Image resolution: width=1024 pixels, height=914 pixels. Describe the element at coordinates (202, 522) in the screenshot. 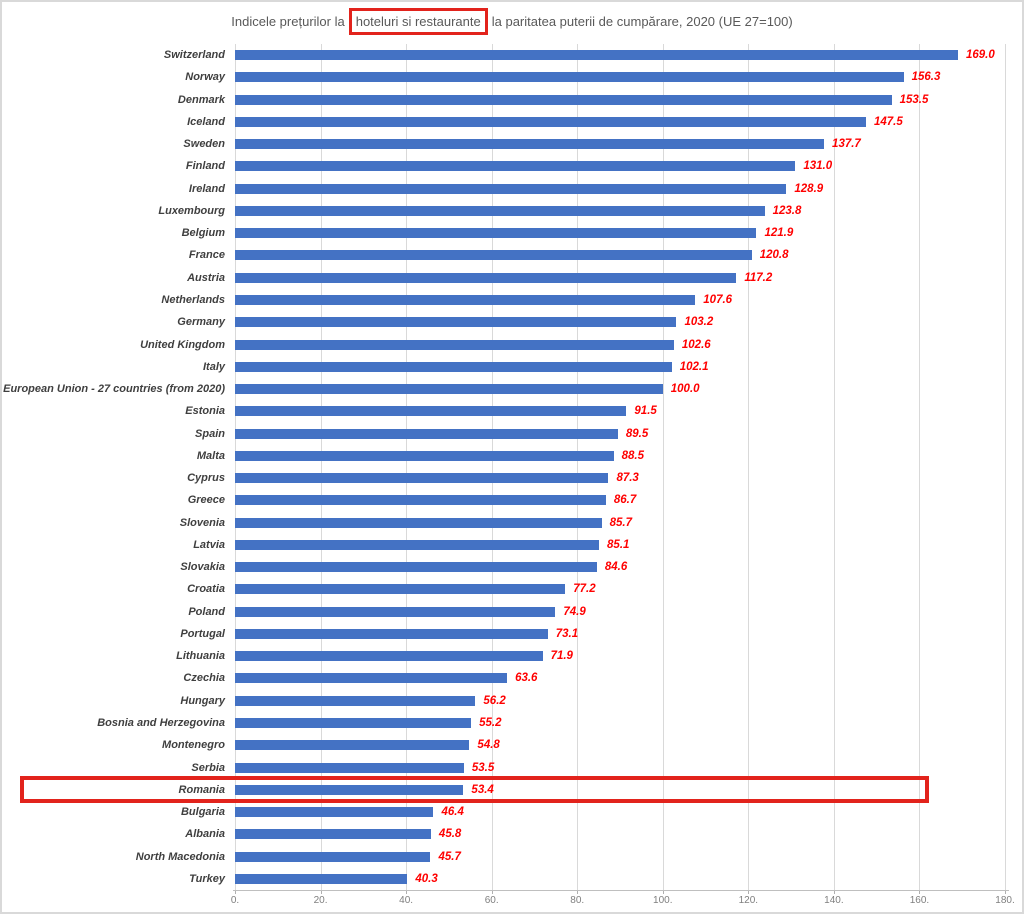

I see `category-label-text: Slovenia` at that location.